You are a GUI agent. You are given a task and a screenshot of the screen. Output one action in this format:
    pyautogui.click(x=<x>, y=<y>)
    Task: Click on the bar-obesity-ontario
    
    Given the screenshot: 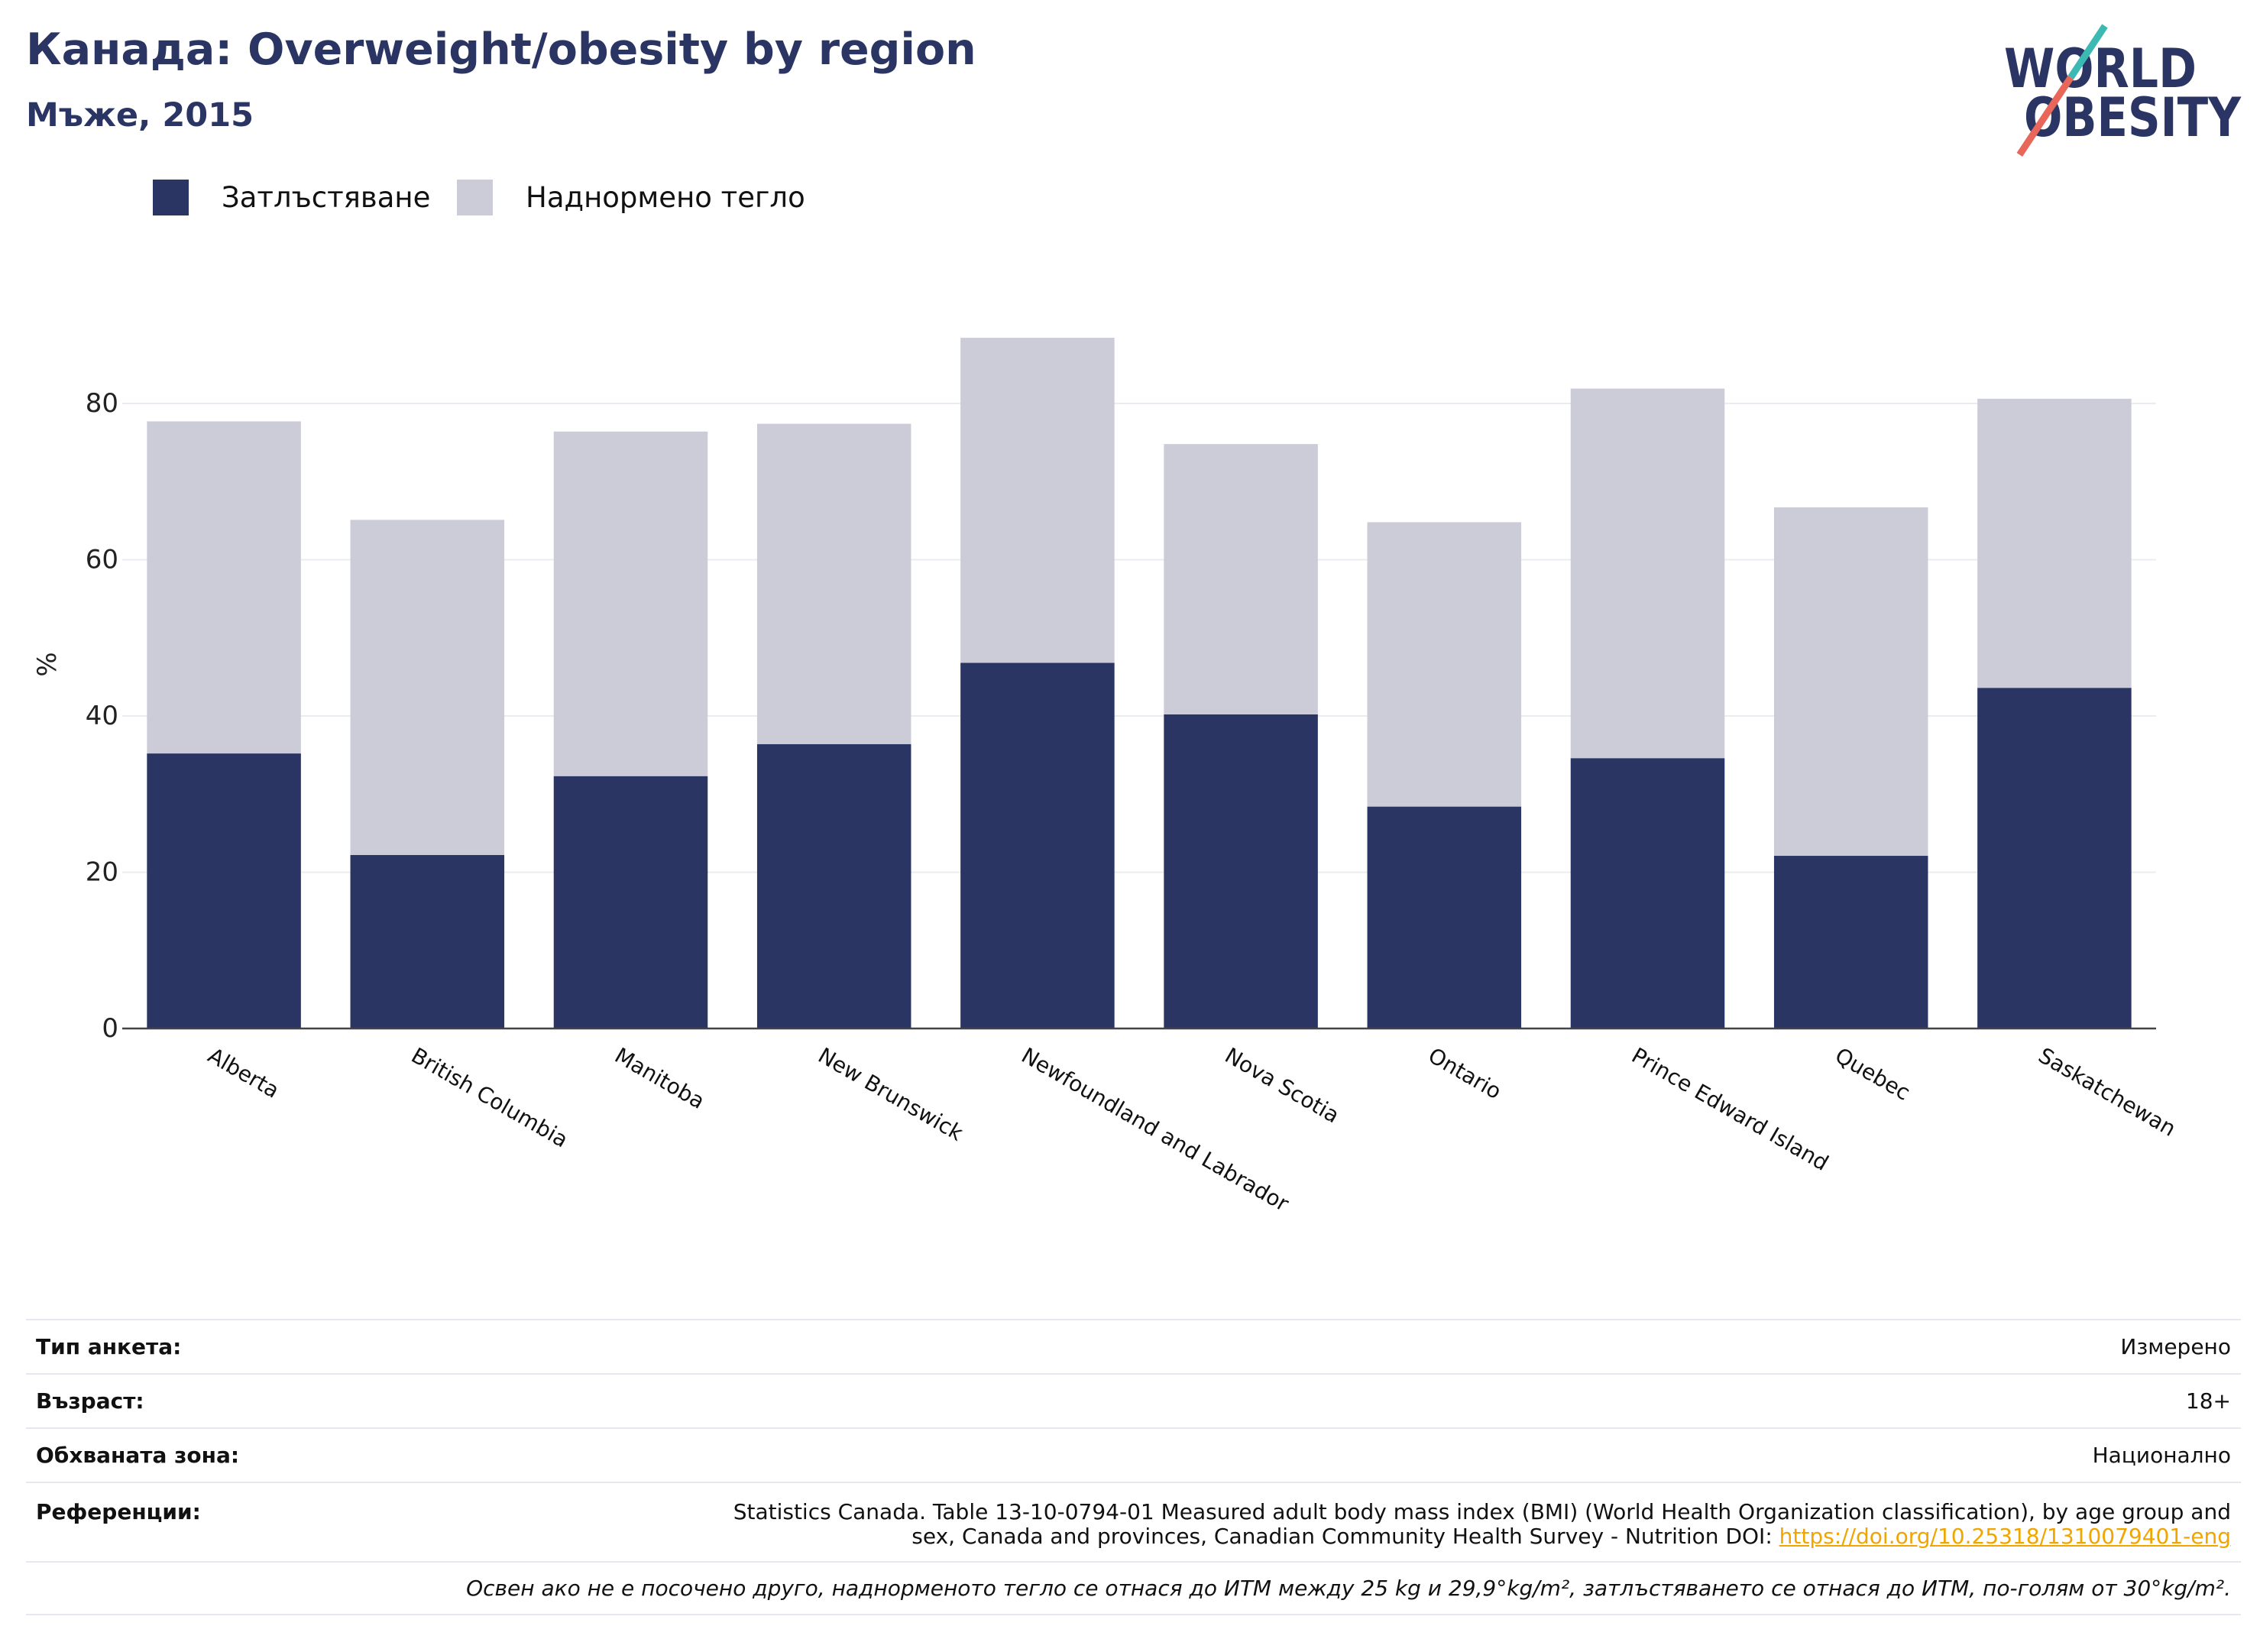 What is the action you would take?
    pyautogui.click(x=1444, y=917)
    